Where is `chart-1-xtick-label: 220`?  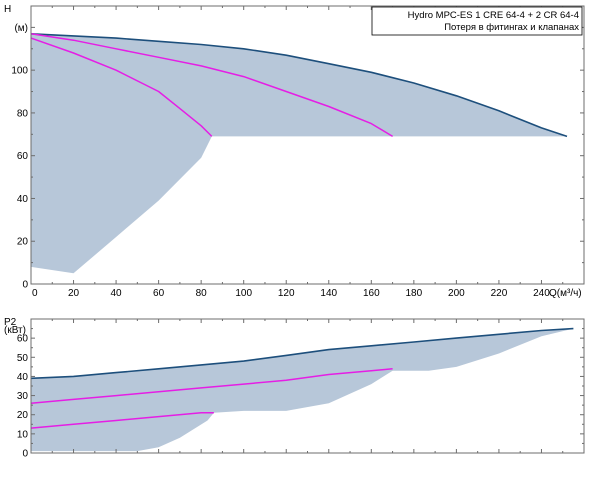 chart-1-xtick-label: 220 is located at coordinates (499, 293).